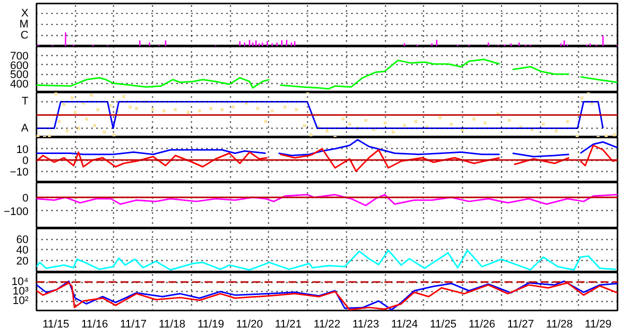  What do you see at coordinates (520, 324) in the screenshot?
I see `x-tick-label: 11/27` at bounding box center [520, 324].